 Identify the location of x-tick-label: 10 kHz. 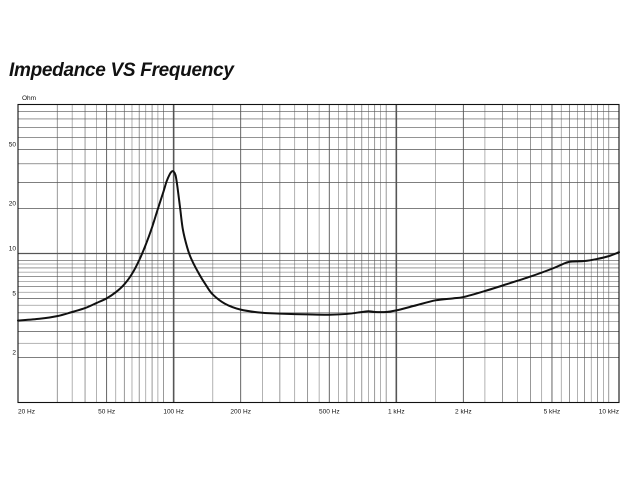
(609, 412).